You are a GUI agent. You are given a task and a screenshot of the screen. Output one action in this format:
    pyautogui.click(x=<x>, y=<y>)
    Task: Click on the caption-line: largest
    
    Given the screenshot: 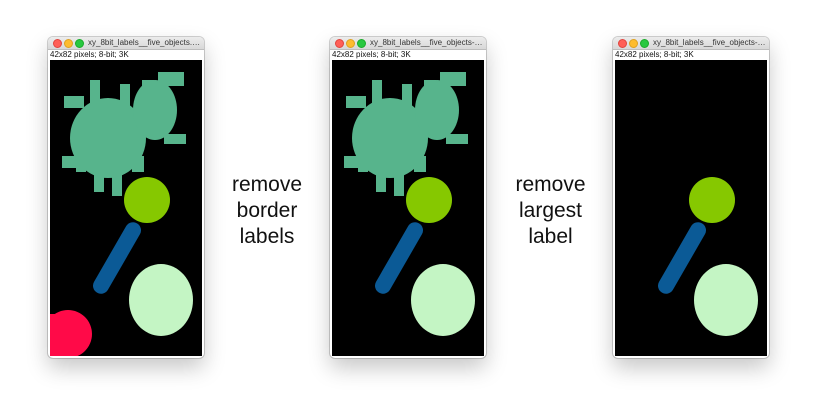 What is the action you would take?
    pyautogui.click(x=550, y=210)
    